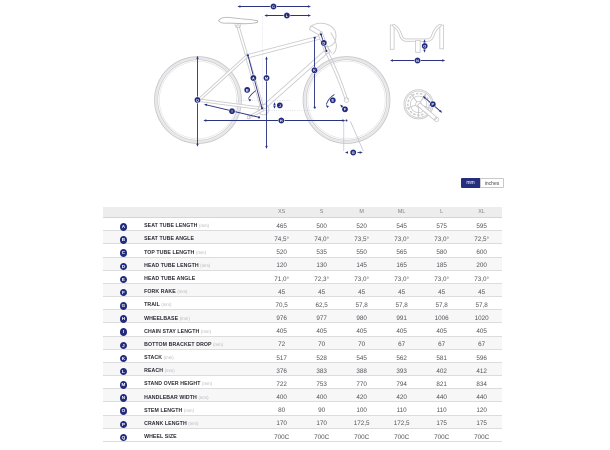 This screenshot has height=450, width=610. What do you see at coordinates (323, 43) in the screenshot?
I see `svg-text: D` at bounding box center [323, 43].